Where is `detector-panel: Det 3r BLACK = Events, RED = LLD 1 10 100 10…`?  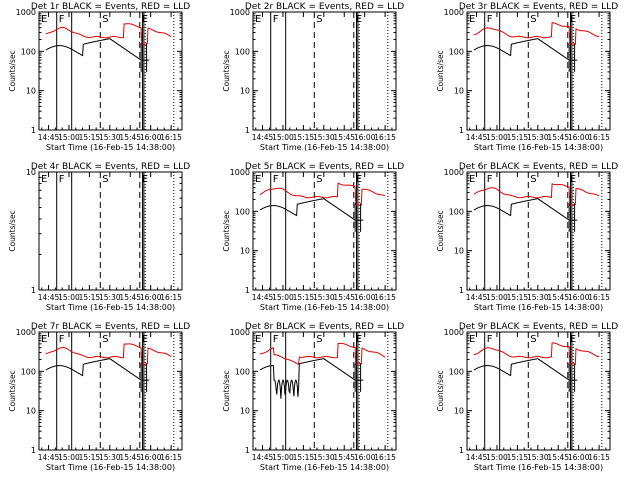
detector-panel: Det 3r BLACK = Events, RED = LLD 1 10 100 10… is located at coordinates (527, 77).